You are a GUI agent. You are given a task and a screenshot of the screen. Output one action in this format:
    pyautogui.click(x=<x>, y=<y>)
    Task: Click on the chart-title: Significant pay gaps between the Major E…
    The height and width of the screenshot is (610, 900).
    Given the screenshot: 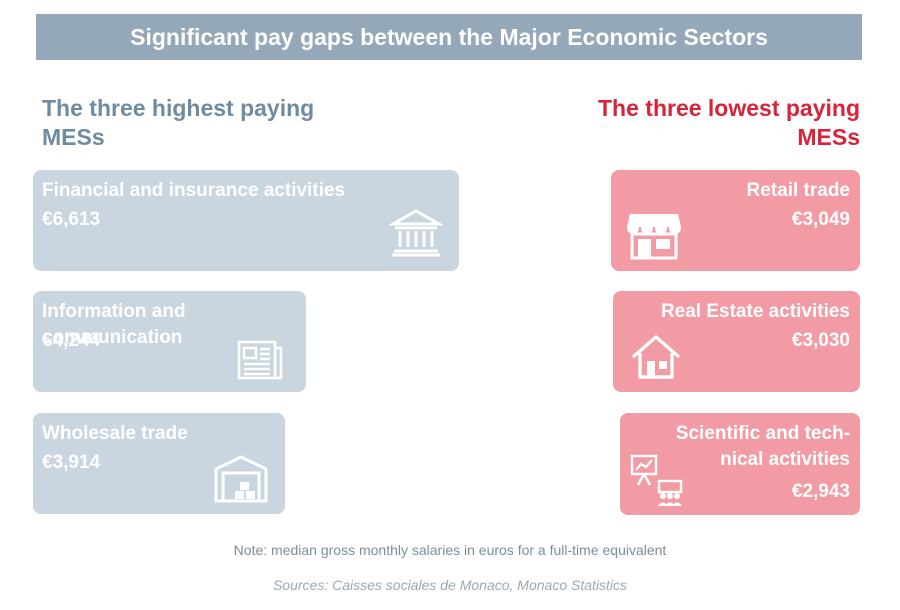 What is the action you would take?
    pyautogui.click(x=449, y=37)
    